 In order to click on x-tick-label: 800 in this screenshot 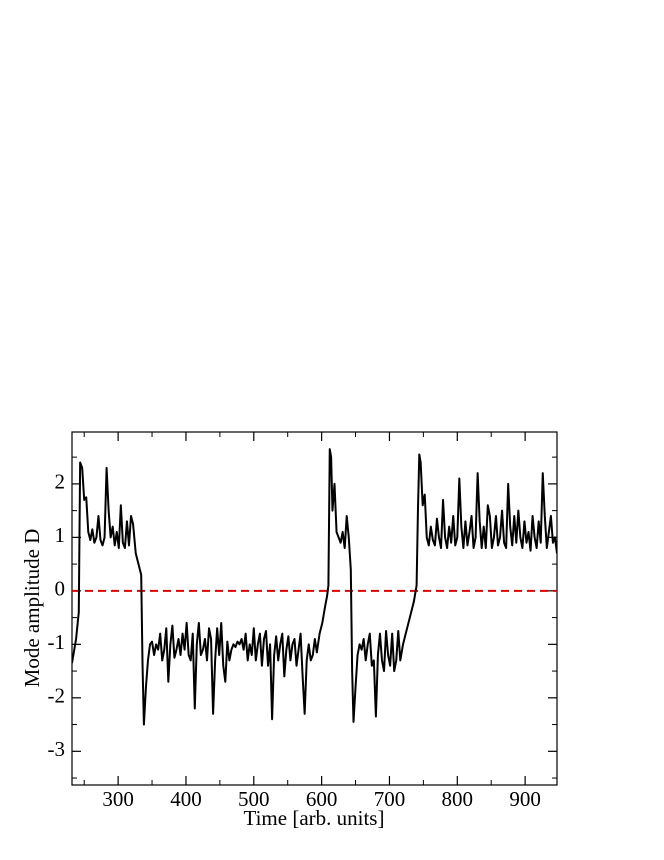, I will do `click(458, 799)`.